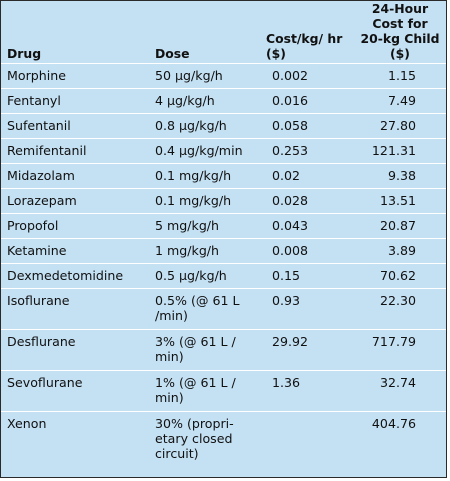 This screenshot has width=450, height=481. What do you see at coordinates (74, 101) in the screenshot?
I see `drug-cell: Fentanyl` at bounding box center [74, 101].